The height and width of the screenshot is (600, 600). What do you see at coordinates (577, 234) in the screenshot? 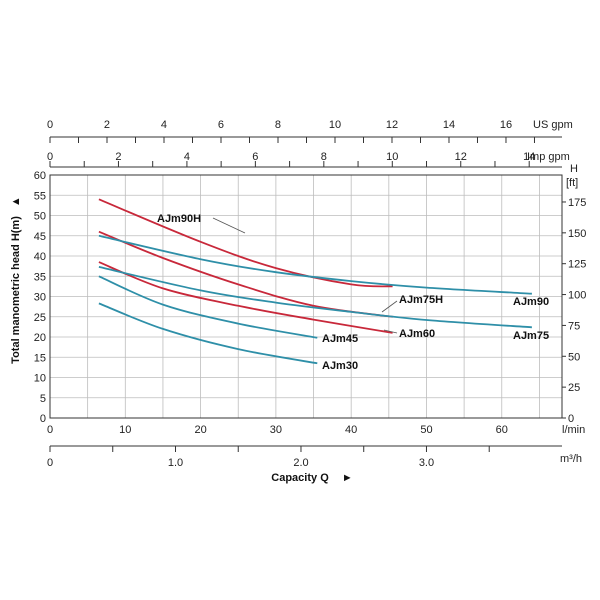
I see `ft-tick-label: 150` at bounding box center [577, 234].